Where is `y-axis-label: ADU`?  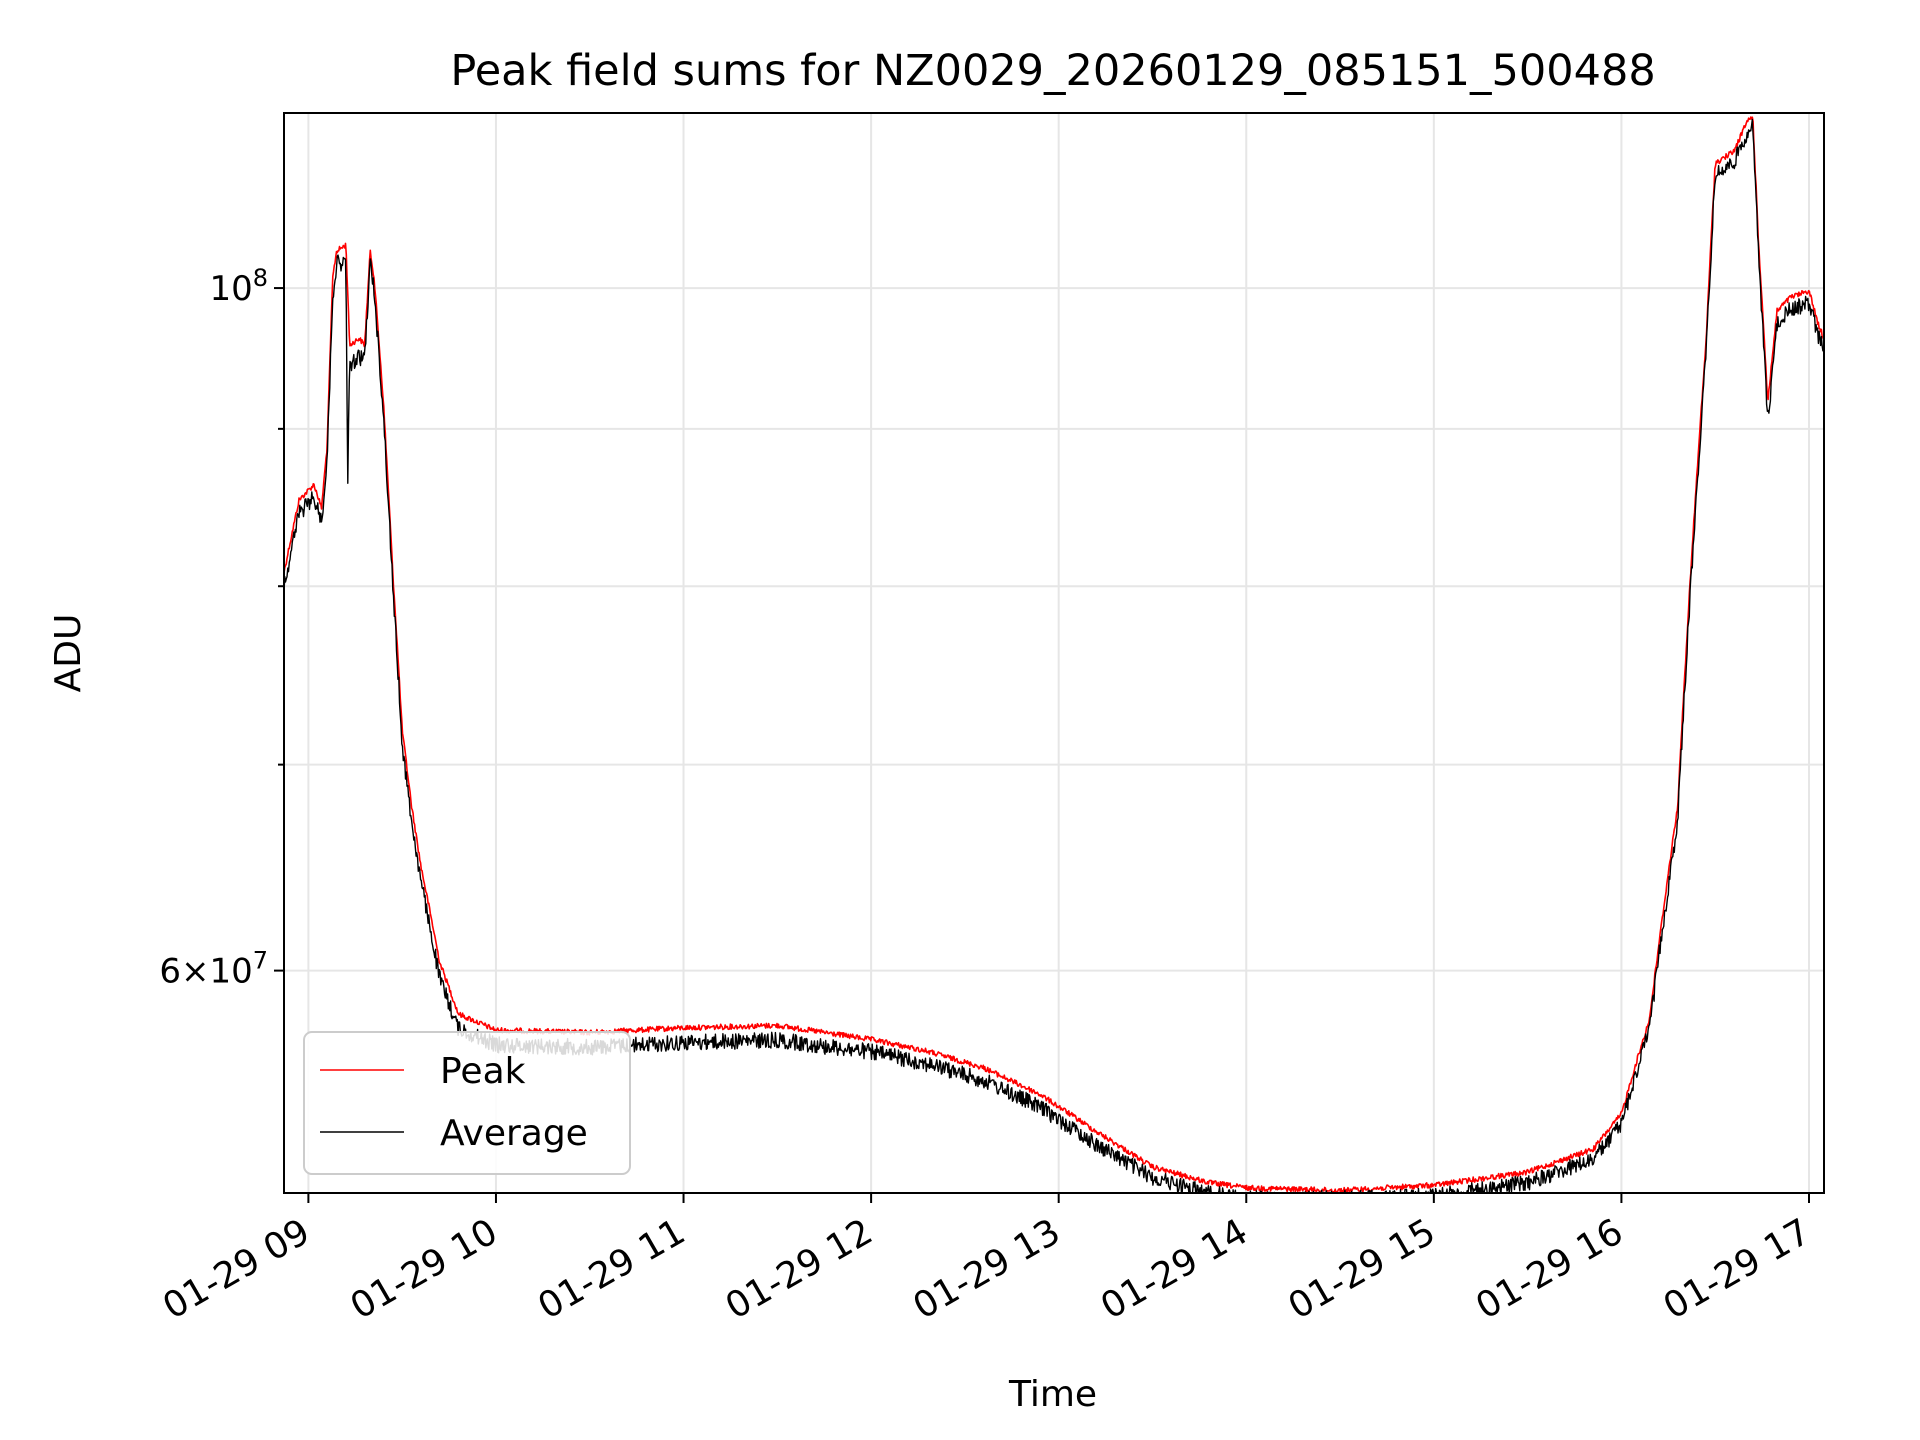
y-axis-label: ADU is located at coordinates (68, 653).